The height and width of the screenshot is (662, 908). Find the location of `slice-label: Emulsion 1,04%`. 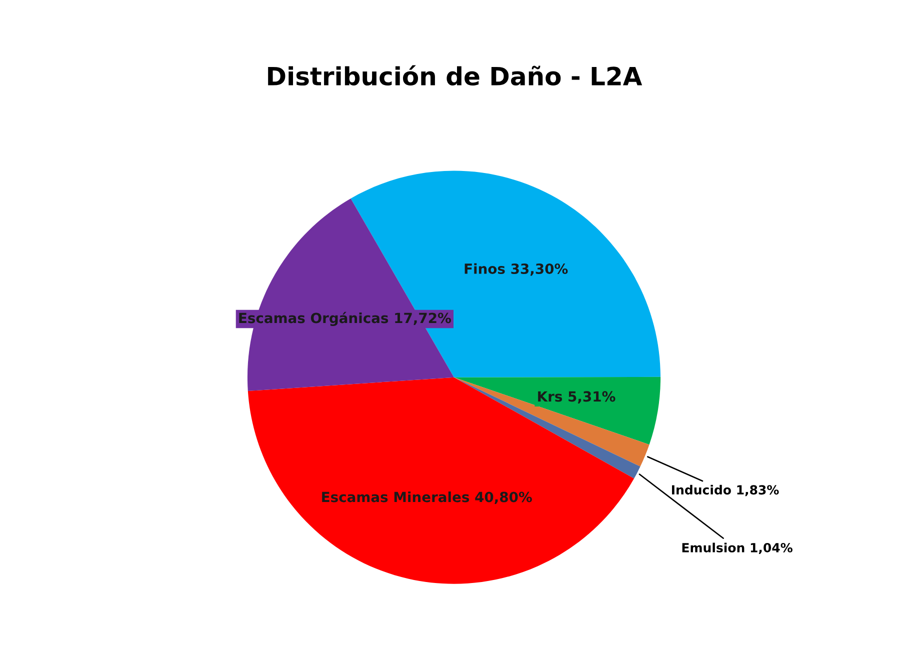

slice-label: Emulsion 1,04% is located at coordinates (737, 548).